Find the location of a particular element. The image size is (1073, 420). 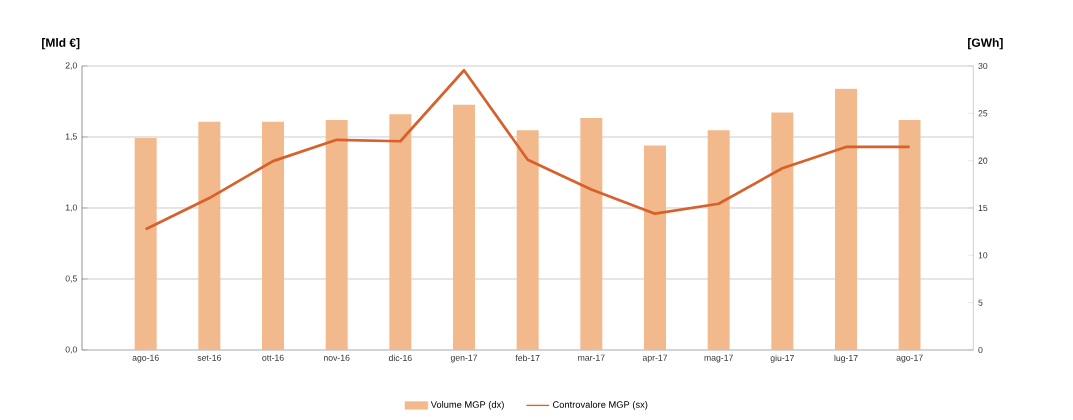

x-tick-label: feb-17 is located at coordinates (527, 358).